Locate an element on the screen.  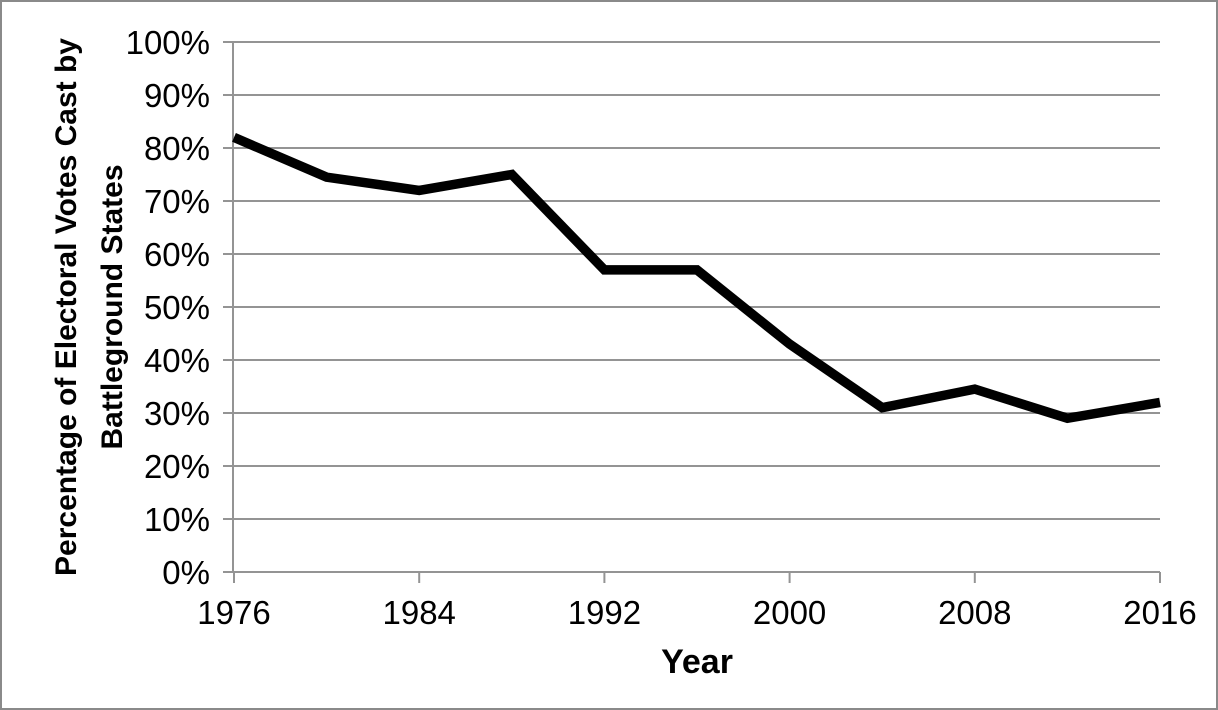
x-tick-label: 1992 is located at coordinates (604, 612).